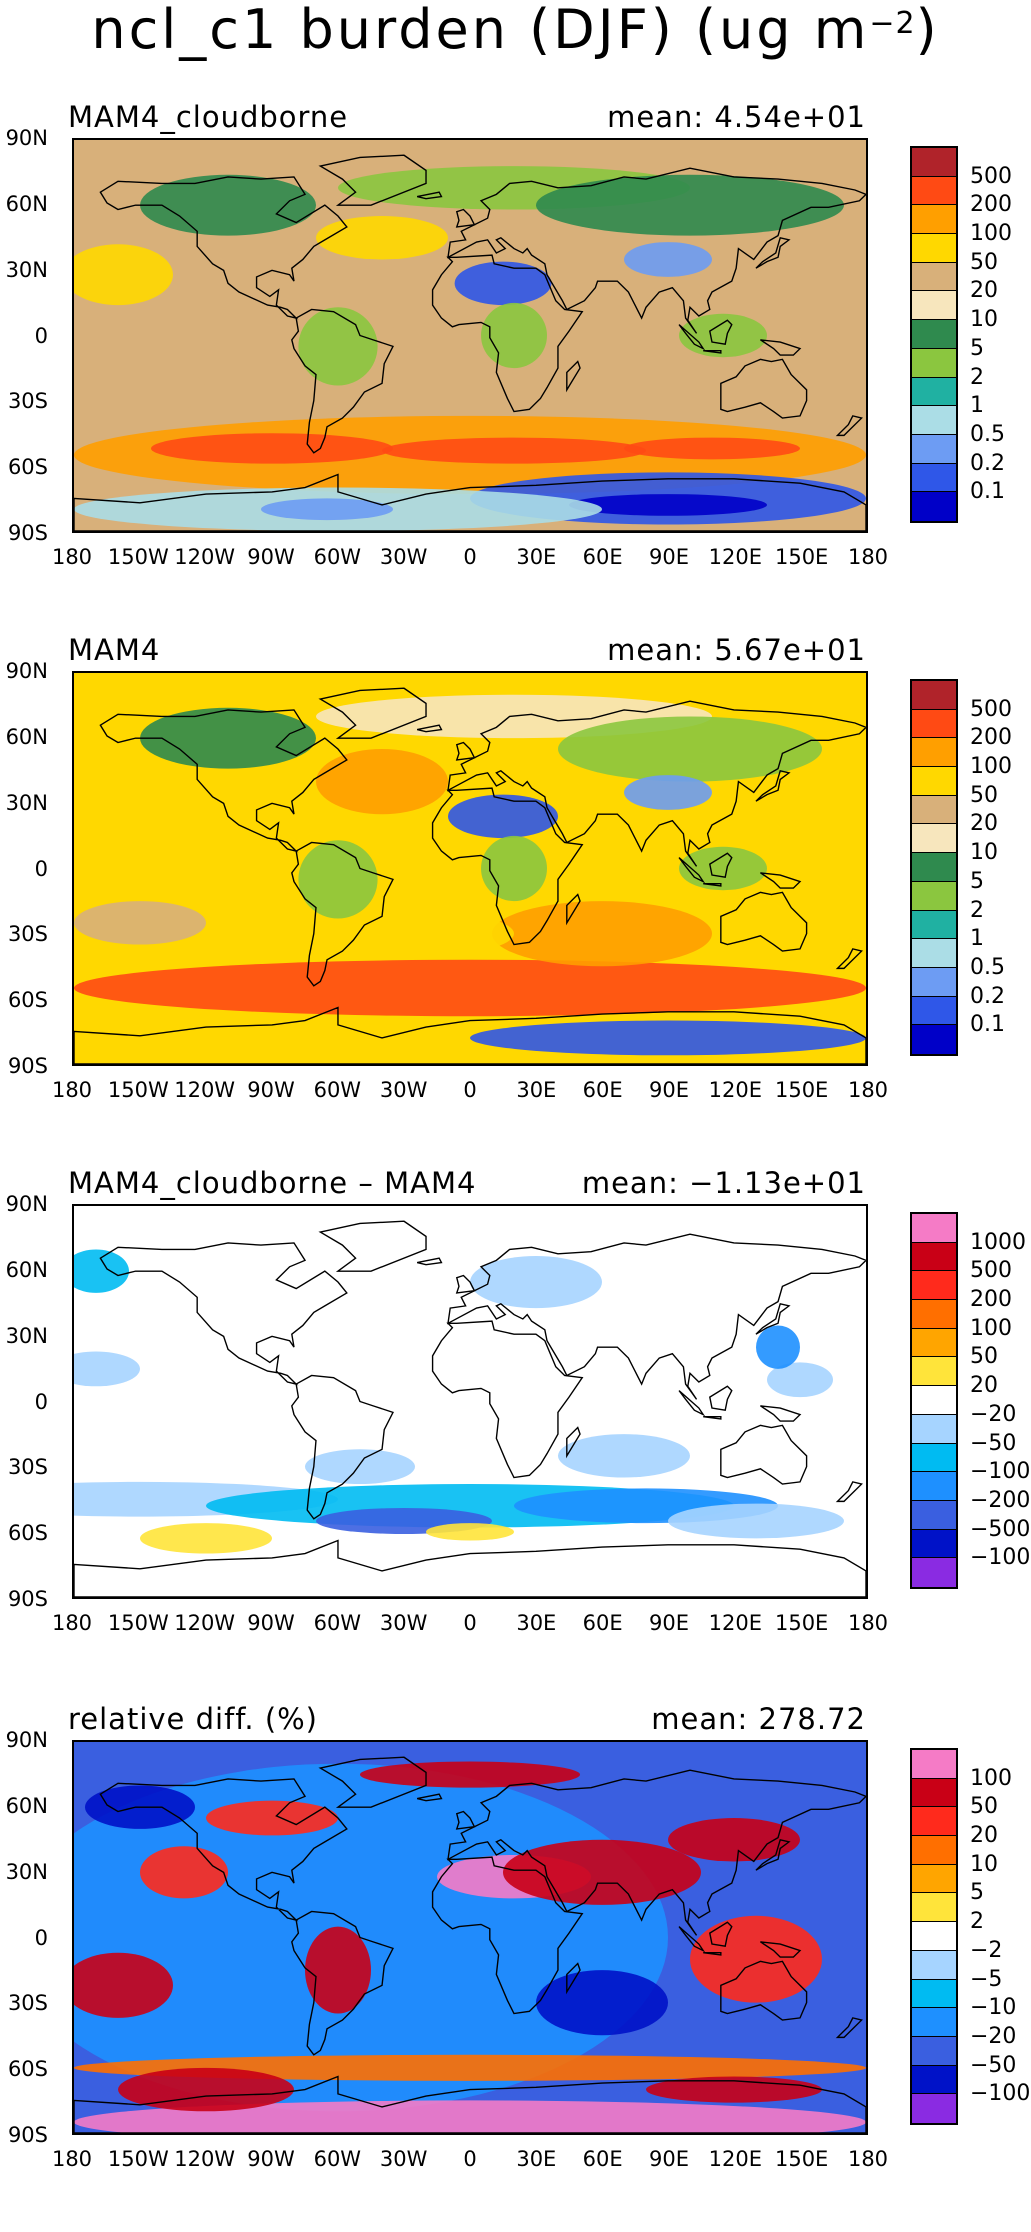 The width and height of the screenshot is (1031, 2232). Describe the element at coordinates (735, 1090) in the screenshot. I see `lon-tick-label: 120E` at that location.